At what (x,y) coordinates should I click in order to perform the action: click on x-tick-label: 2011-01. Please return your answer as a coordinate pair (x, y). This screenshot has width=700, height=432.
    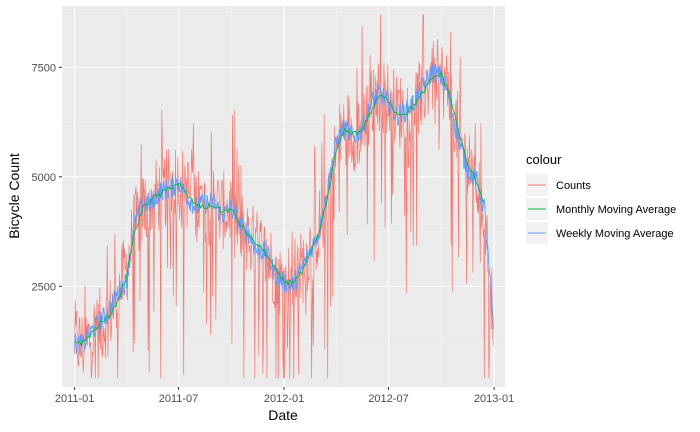
    Looking at the image, I should click on (75, 399).